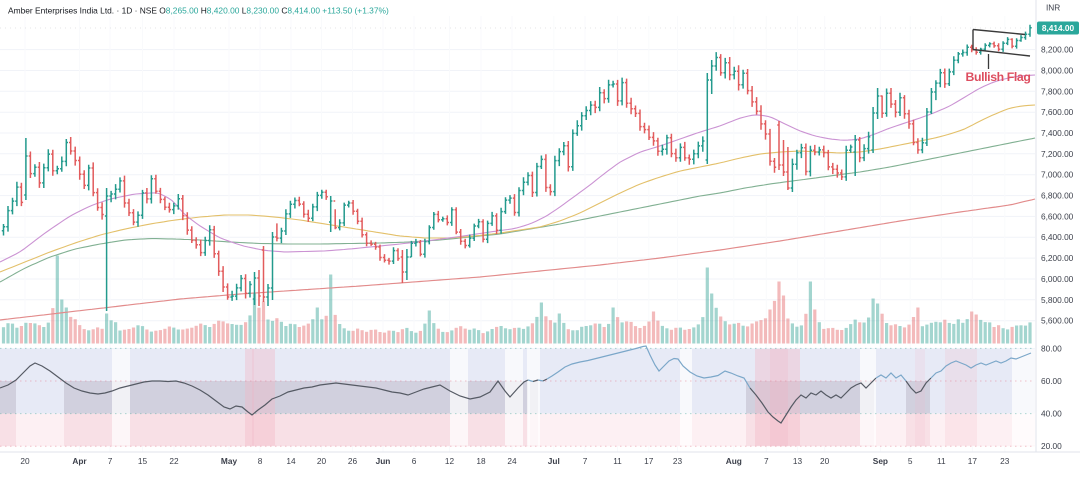 Image resolution: width=1080 pixels, height=477 pixels. I want to click on svg-text: 7,200.00, so click(1057, 154).